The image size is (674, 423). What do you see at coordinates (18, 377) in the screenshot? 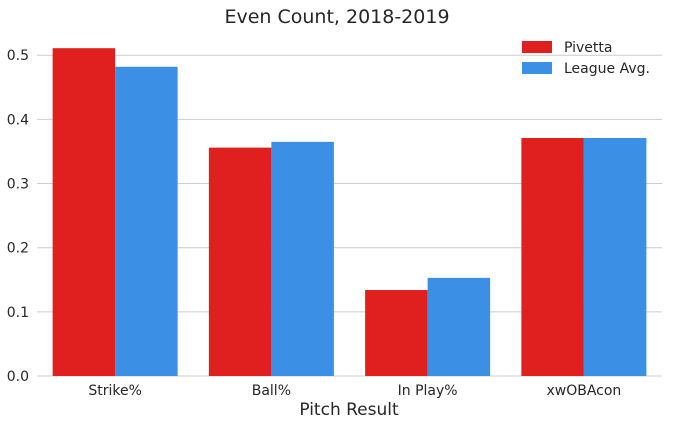
I see `y-tick-label: 0.0` at bounding box center [18, 377].